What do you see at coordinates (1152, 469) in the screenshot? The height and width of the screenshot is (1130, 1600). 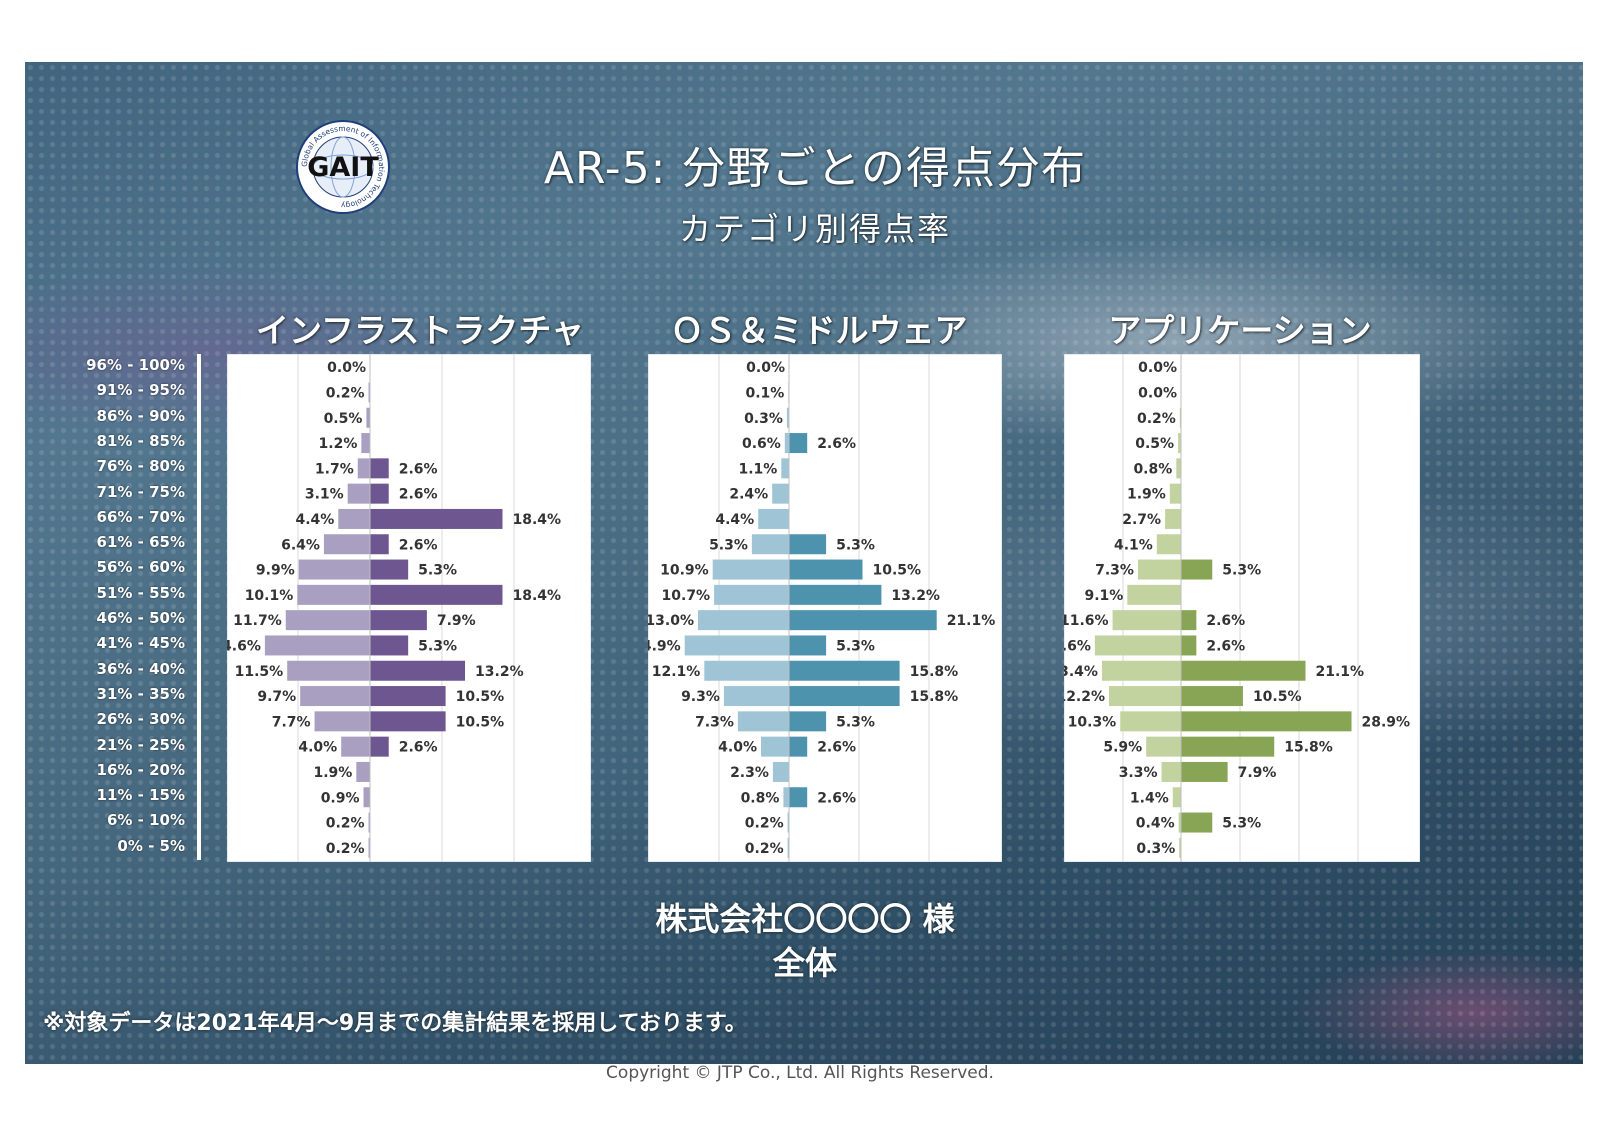 I see `data-label-overall: 0.8%` at bounding box center [1152, 469].